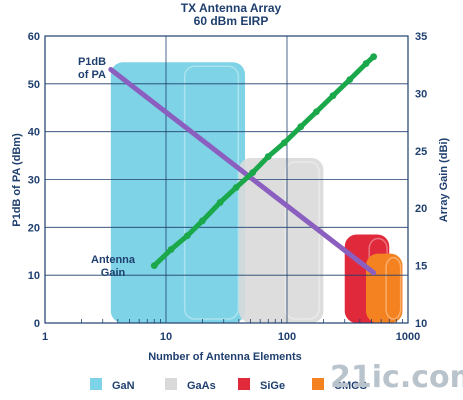 The image size is (463, 400). Describe the element at coordinates (244, 384) in the screenshot. I see `legend-swatch-sige` at that location.